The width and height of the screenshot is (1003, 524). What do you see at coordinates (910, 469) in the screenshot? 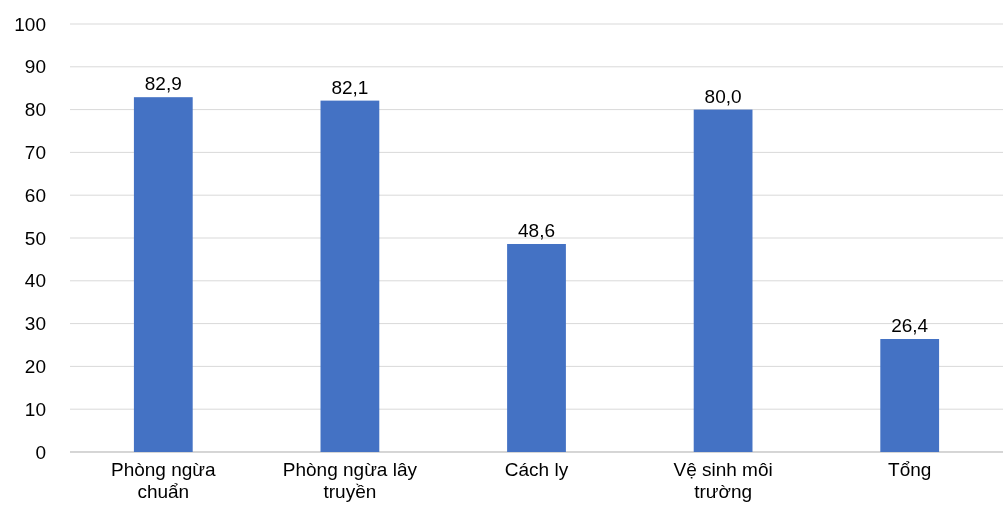
I see `x-tick-label: Tổng` at bounding box center [910, 469].